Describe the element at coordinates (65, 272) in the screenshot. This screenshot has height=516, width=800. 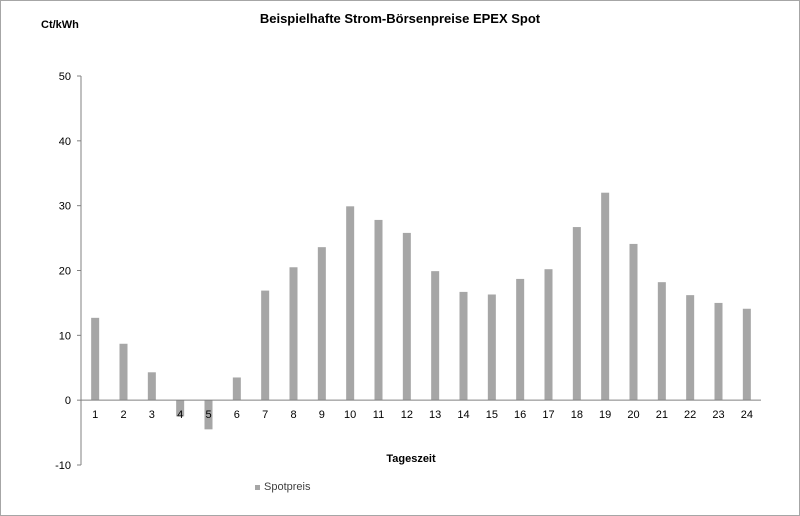
I see `y-tick-label: 20` at that location.